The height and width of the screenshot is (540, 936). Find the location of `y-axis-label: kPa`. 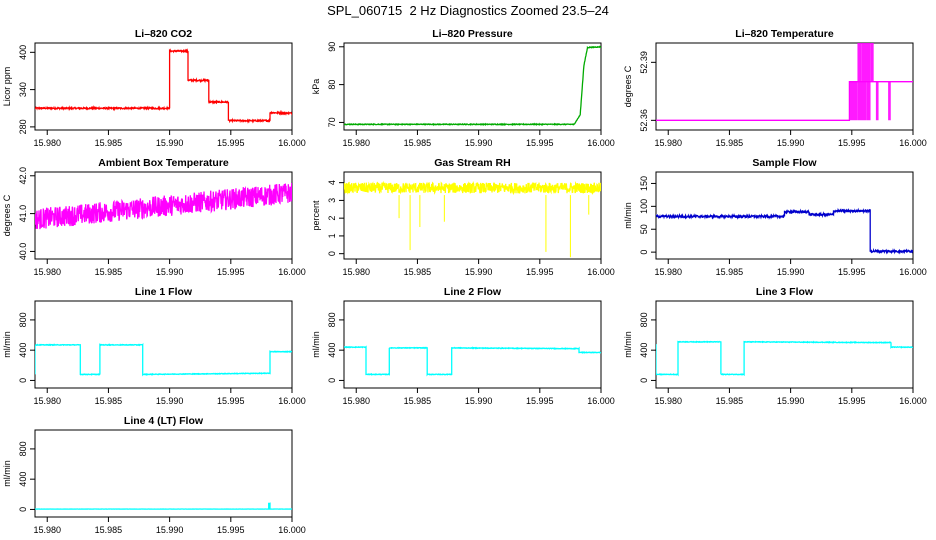

y-axis-label: kPa is located at coordinates (316, 87).